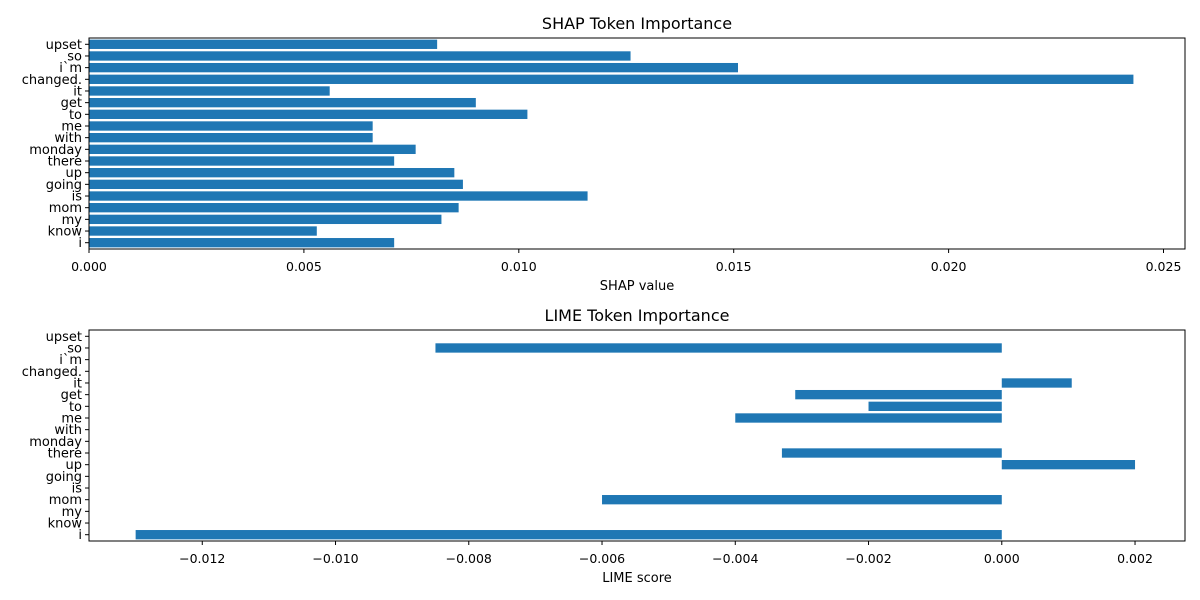 The image size is (1200, 600). I want to click on lime-y-tick-label: my, so click(72, 512).